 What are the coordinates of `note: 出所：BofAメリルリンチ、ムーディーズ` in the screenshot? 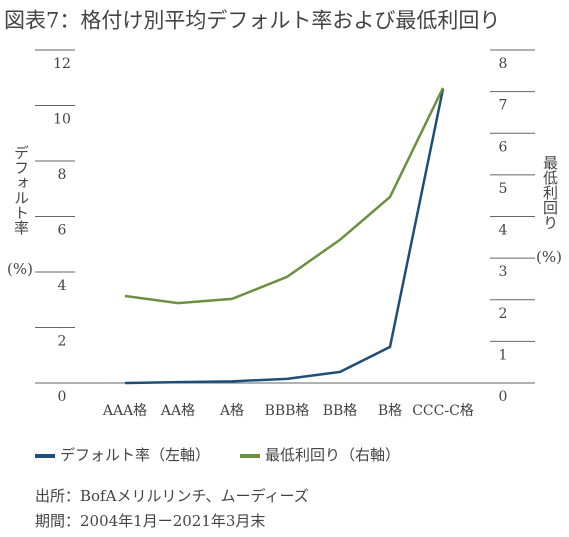 It's located at (172, 496).